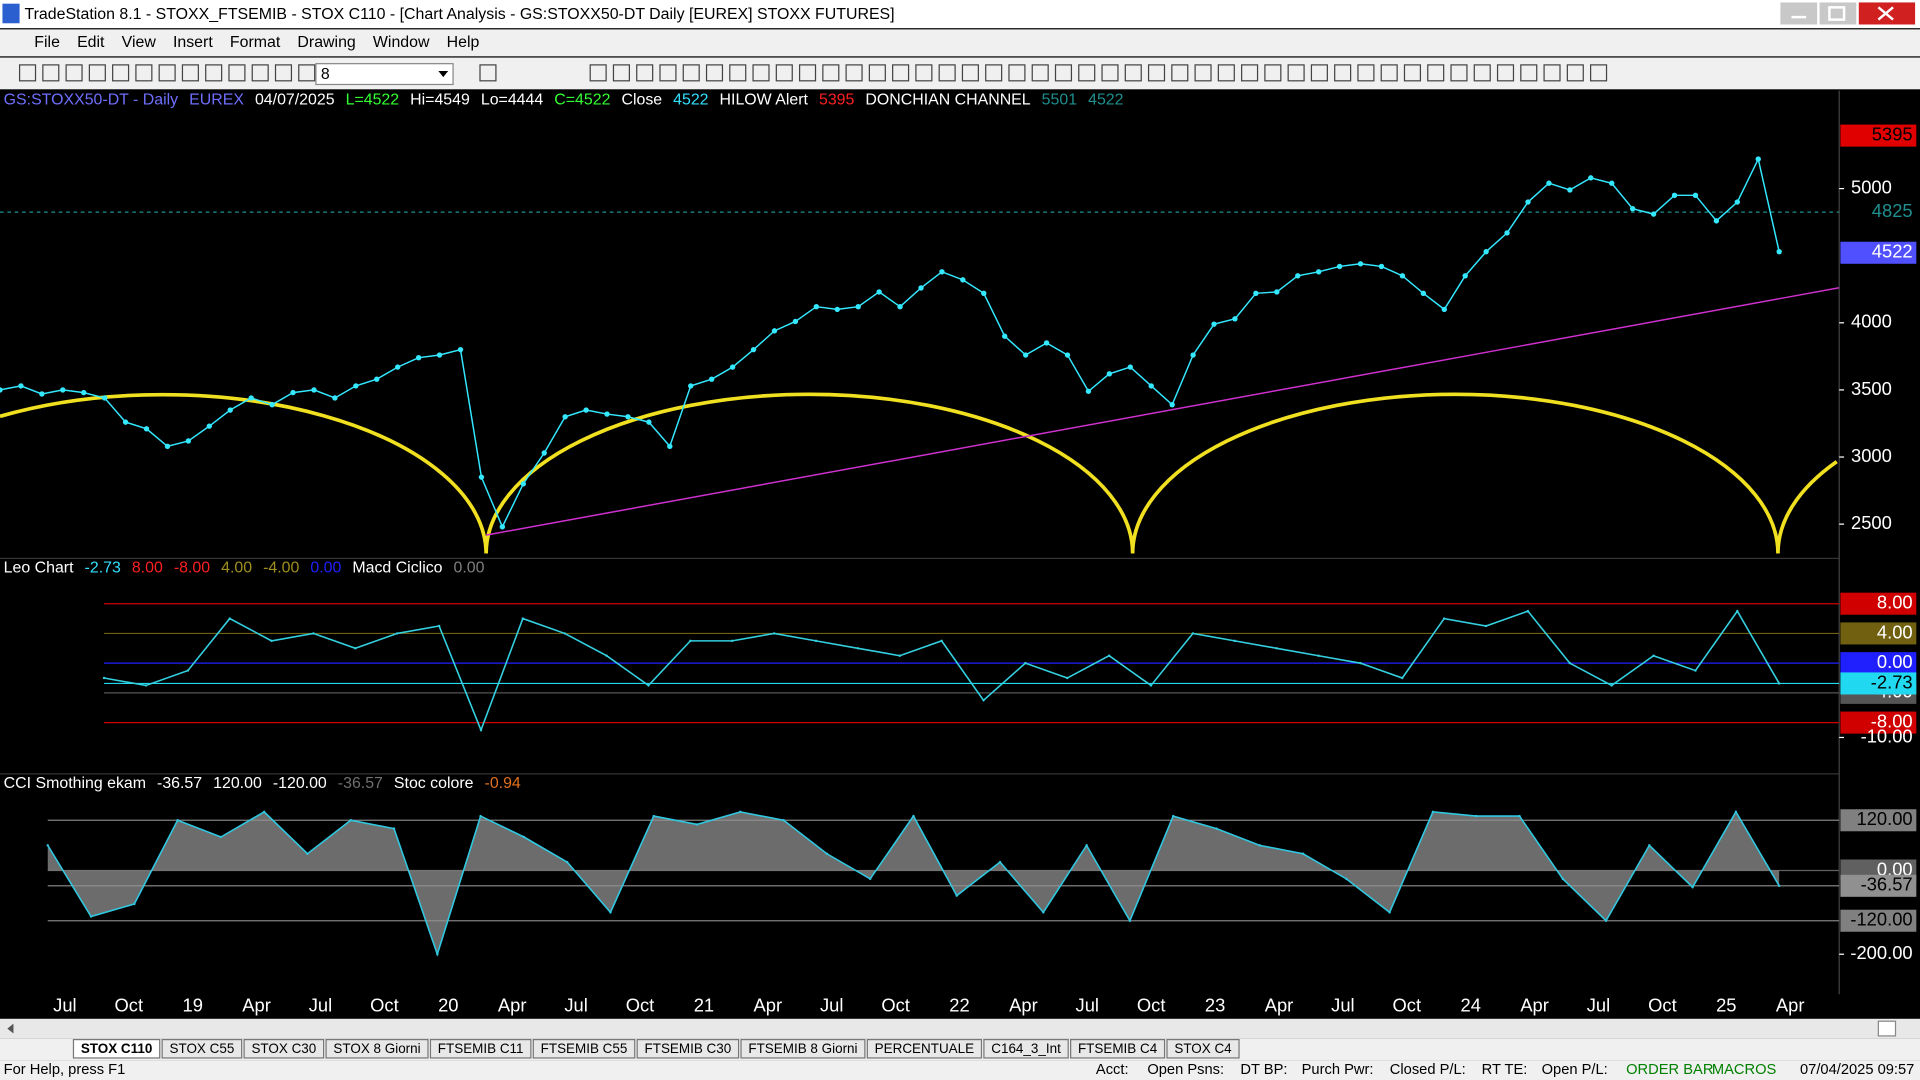 This screenshot has width=1920, height=1080. Describe the element at coordinates (193, 42) in the screenshot. I see `menu-item: Insert` at that location.